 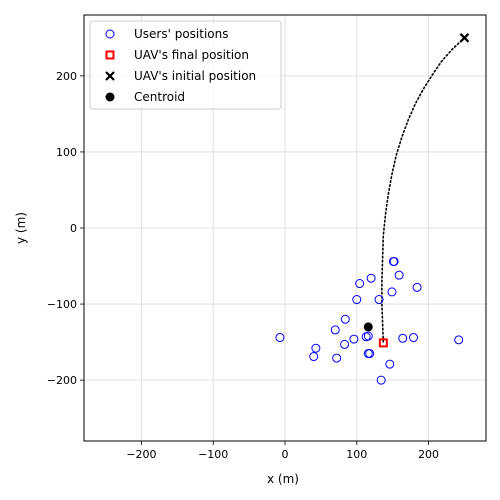 What do you see at coordinates (383, 343) in the screenshot?
I see `uav-final-position-marker` at bounding box center [383, 343].